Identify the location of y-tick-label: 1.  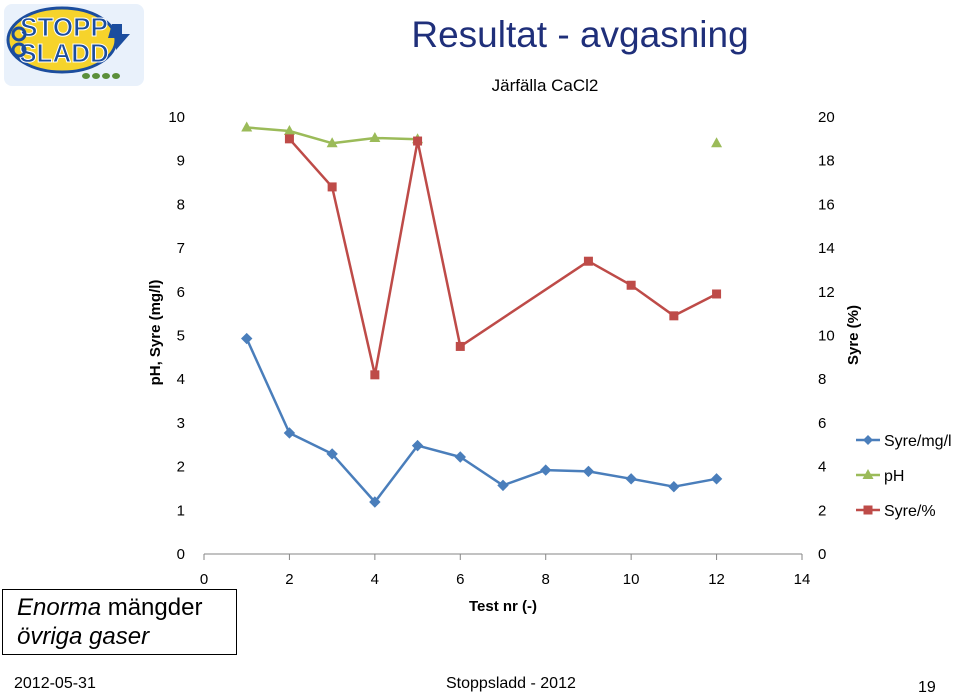
(181, 510).